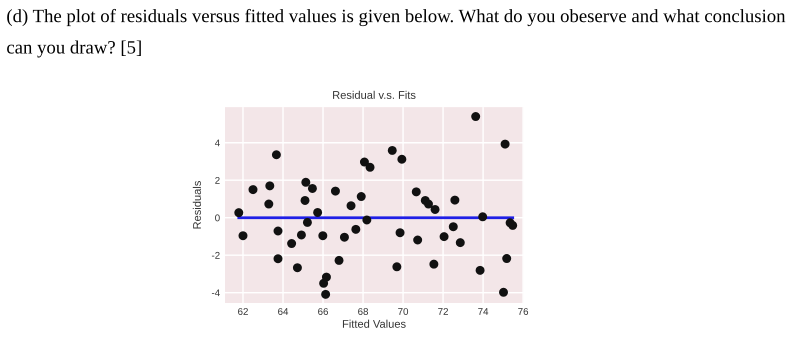 This screenshot has height=356, width=795. Describe the element at coordinates (403, 311) in the screenshot. I see `x-tick-label: 70` at that location.